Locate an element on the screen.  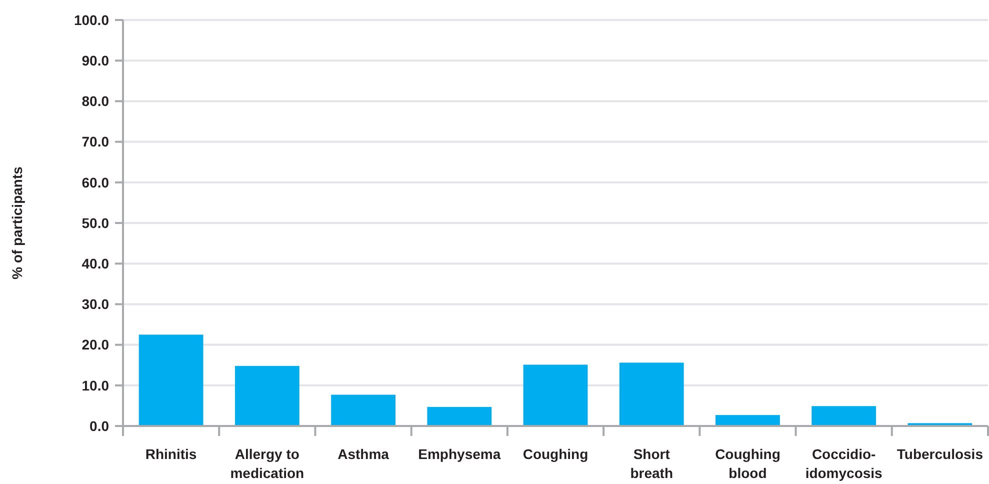
y-tick-label: 30.0 is located at coordinates (96, 304).